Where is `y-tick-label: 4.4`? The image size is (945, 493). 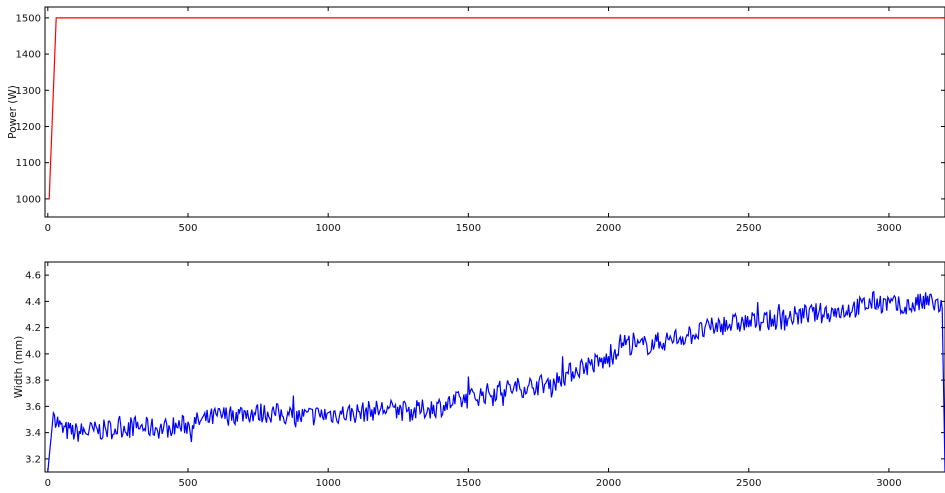 y-tick-label: 4.4 is located at coordinates (33, 302).